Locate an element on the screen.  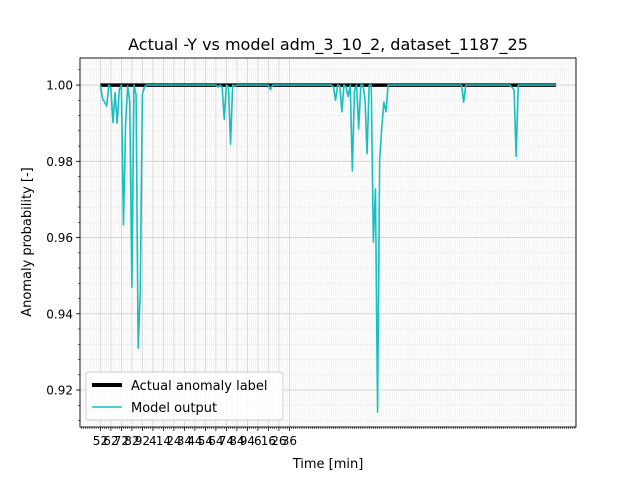
x-tick-label: 26 is located at coordinates (278, 441).